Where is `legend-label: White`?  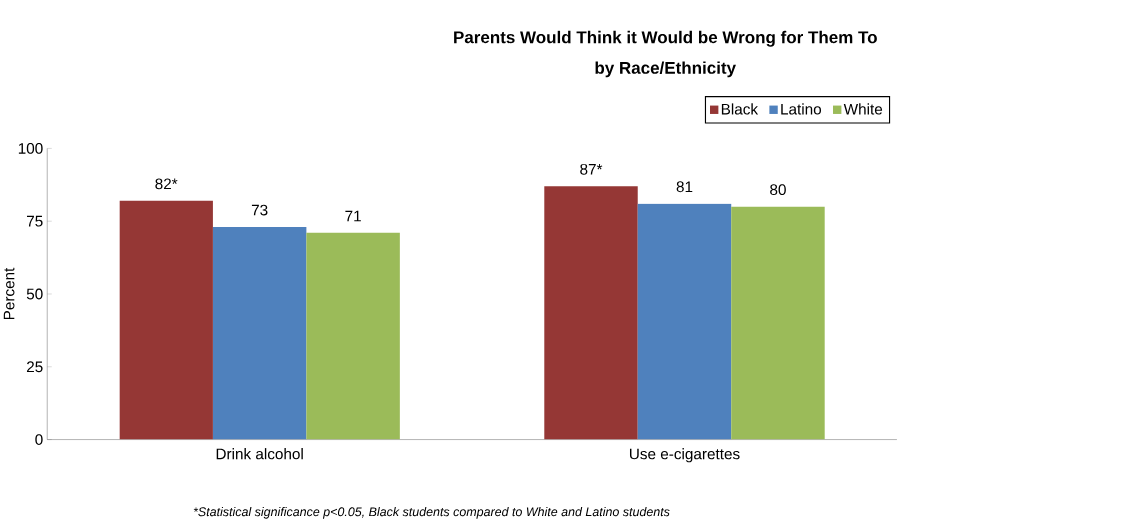 legend-label: White is located at coordinates (863, 109).